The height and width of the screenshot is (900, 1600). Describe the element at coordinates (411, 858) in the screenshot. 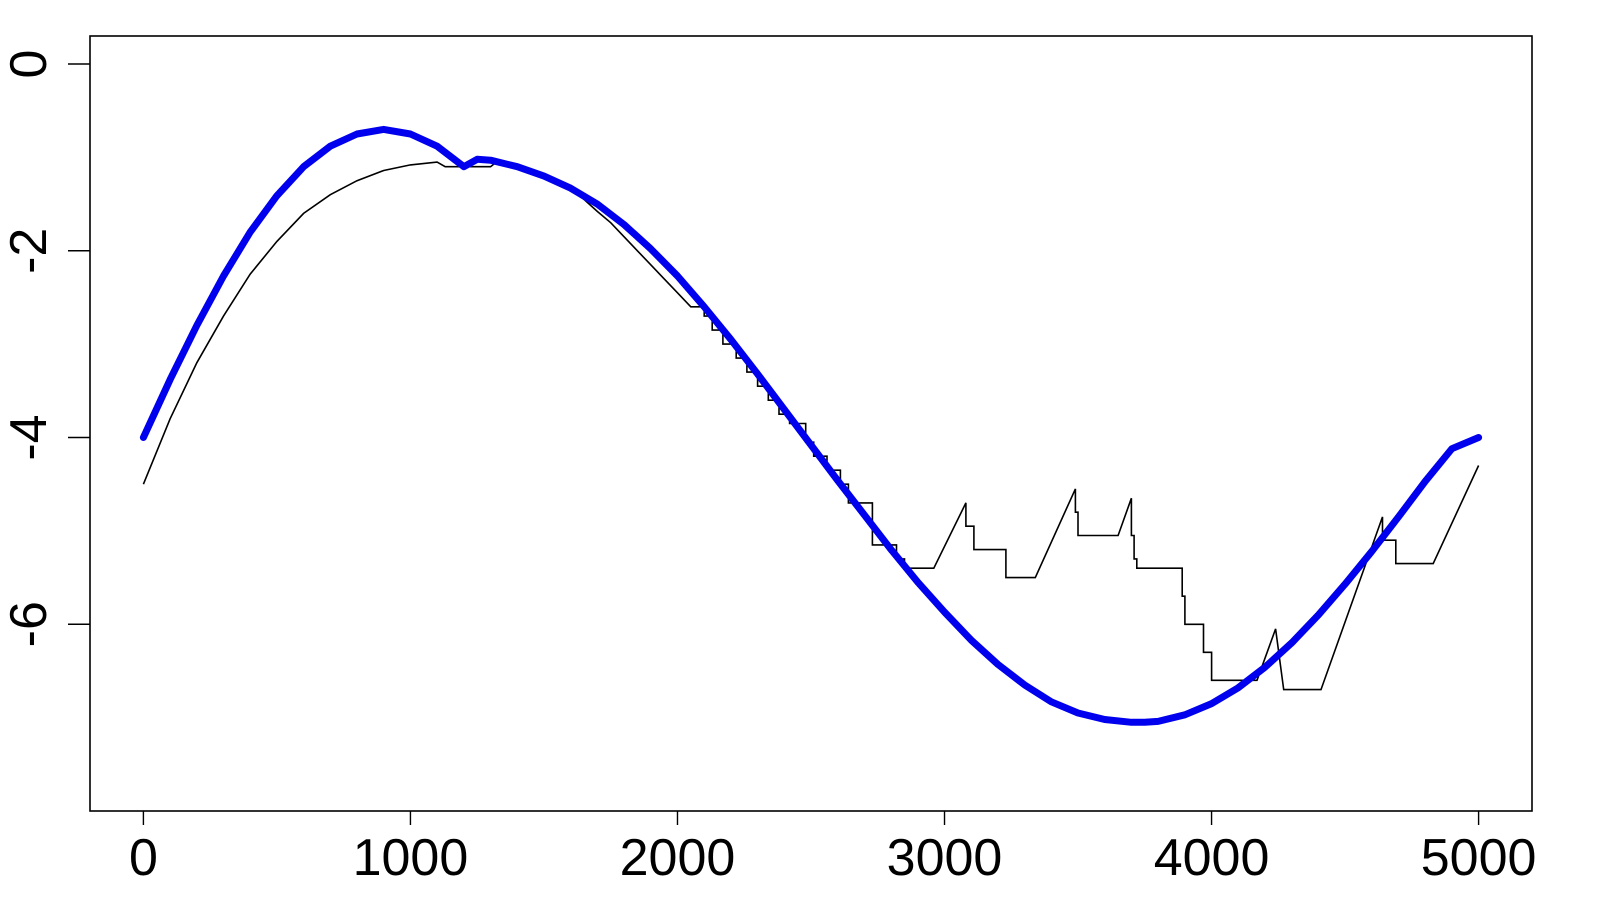

I see `x-tick-label: 1000` at that location.